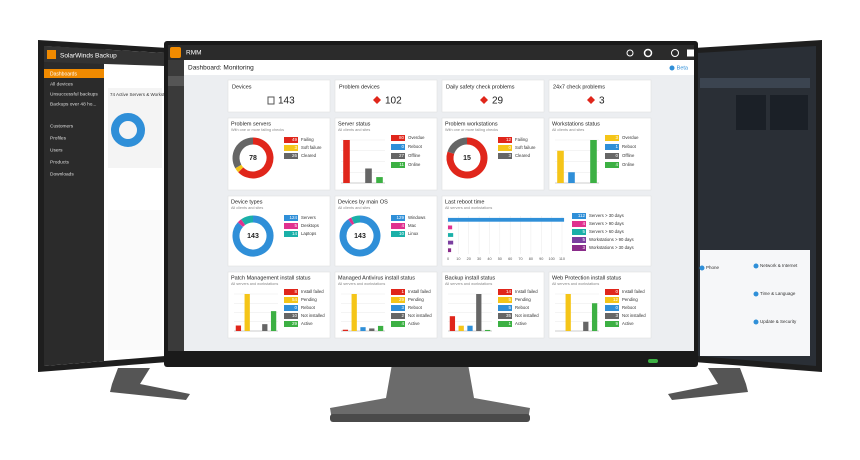 The height and width of the screenshot is (460, 860). Describe the element at coordinates (510, 259) in the screenshot. I see `x-tick-label: 60` at that location.